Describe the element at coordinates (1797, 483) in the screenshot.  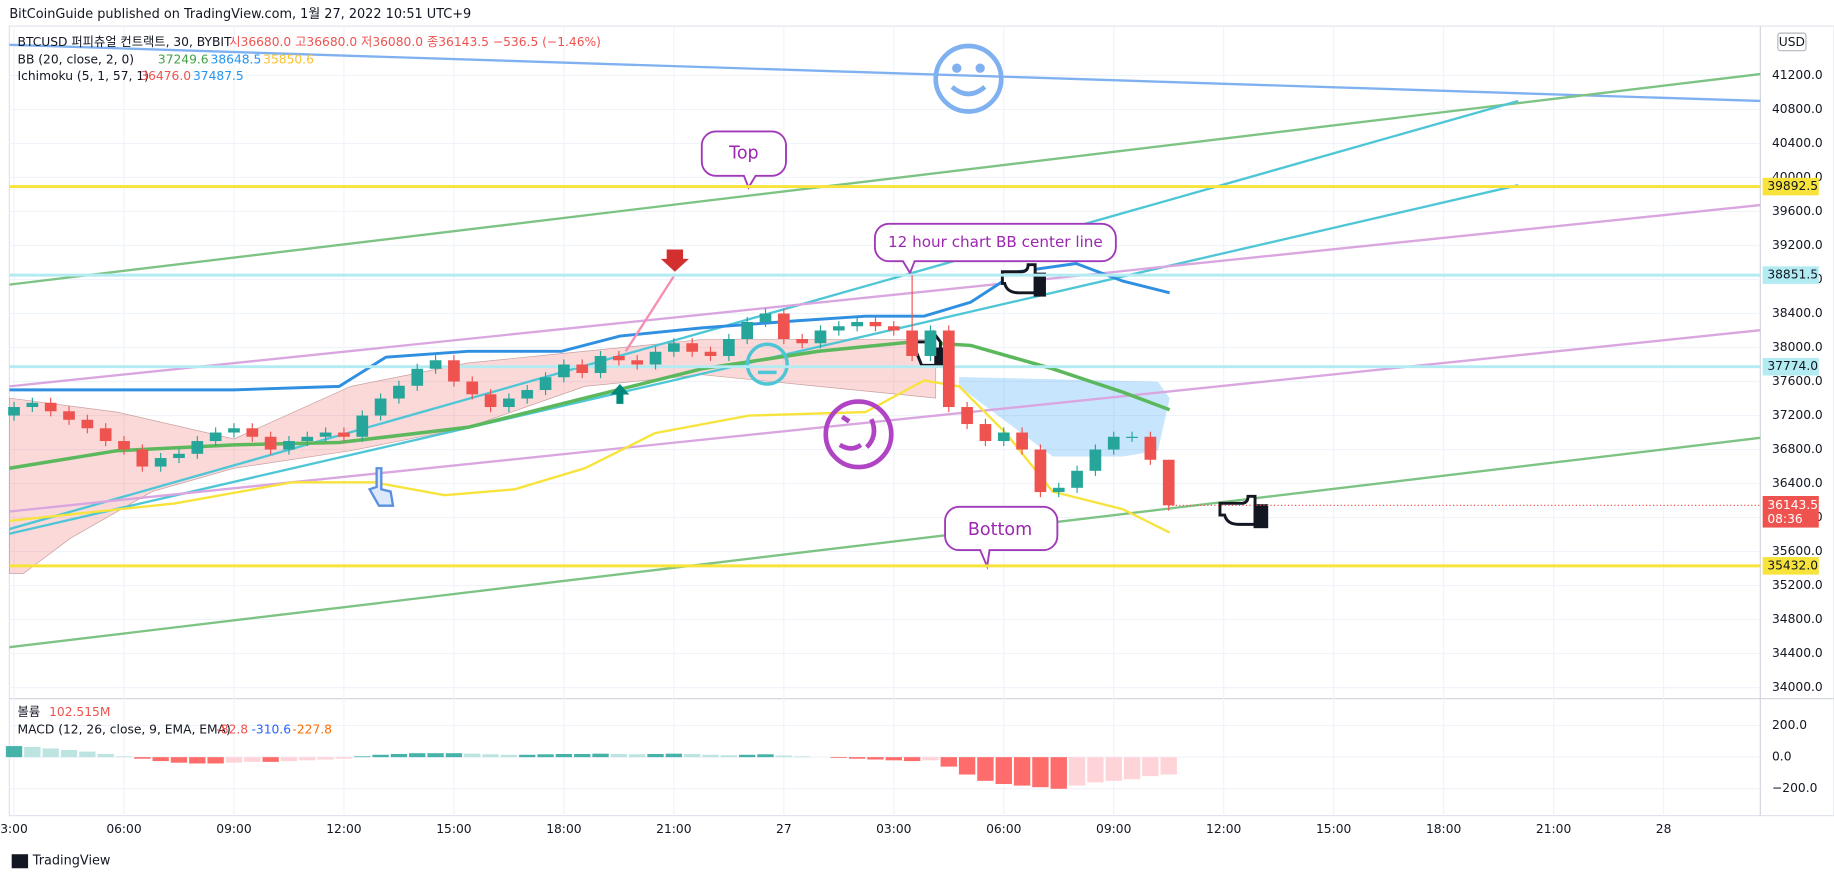
I see `y-tick-label: 36400.0` at that location.